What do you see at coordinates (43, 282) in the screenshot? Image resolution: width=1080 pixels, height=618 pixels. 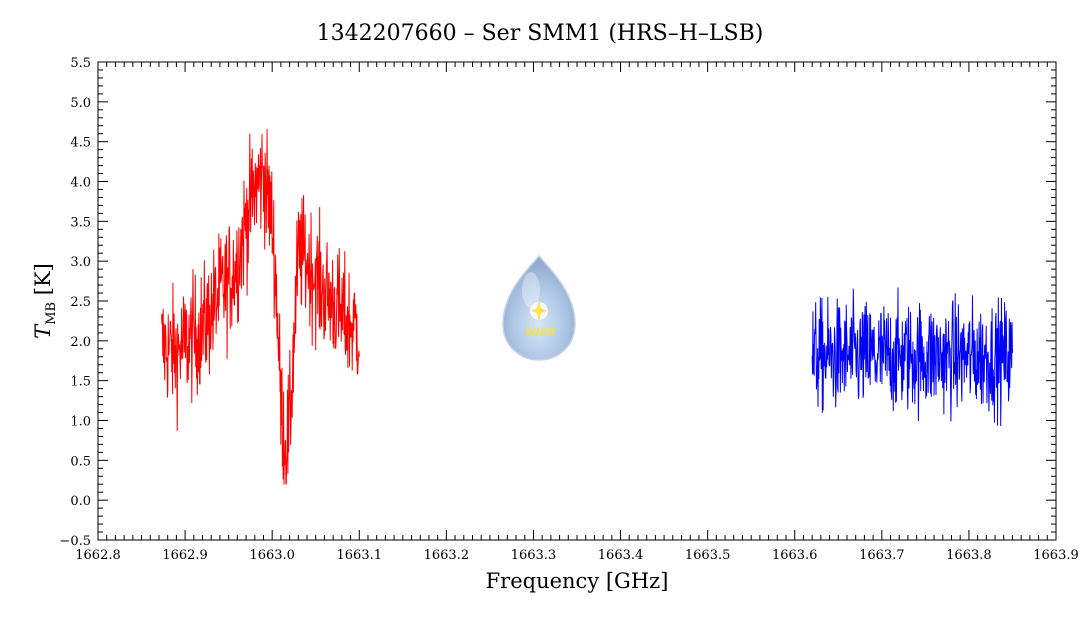 I see `y-axis-label-unit: [K]` at bounding box center [43, 282].